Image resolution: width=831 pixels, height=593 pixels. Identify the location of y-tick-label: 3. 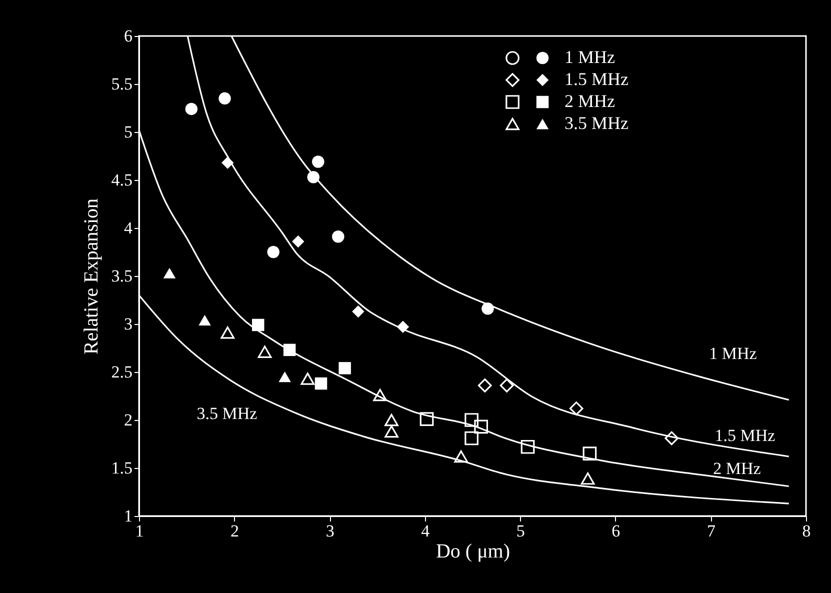
(128, 324).